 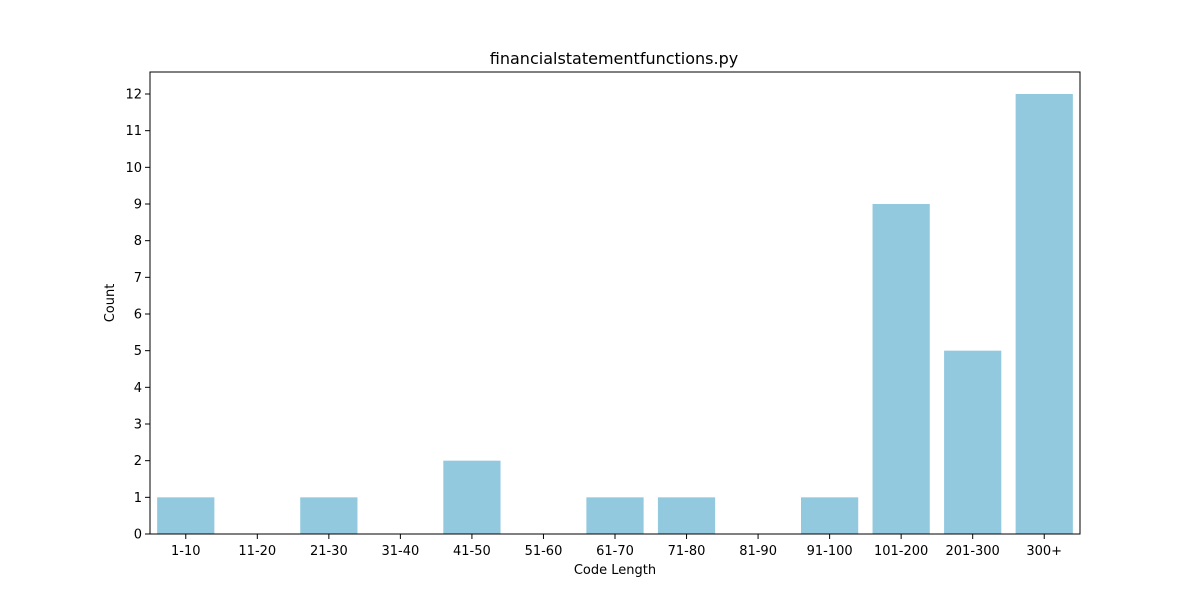 What do you see at coordinates (758, 551) in the screenshot?
I see `x-tick-label: 81-90` at bounding box center [758, 551].